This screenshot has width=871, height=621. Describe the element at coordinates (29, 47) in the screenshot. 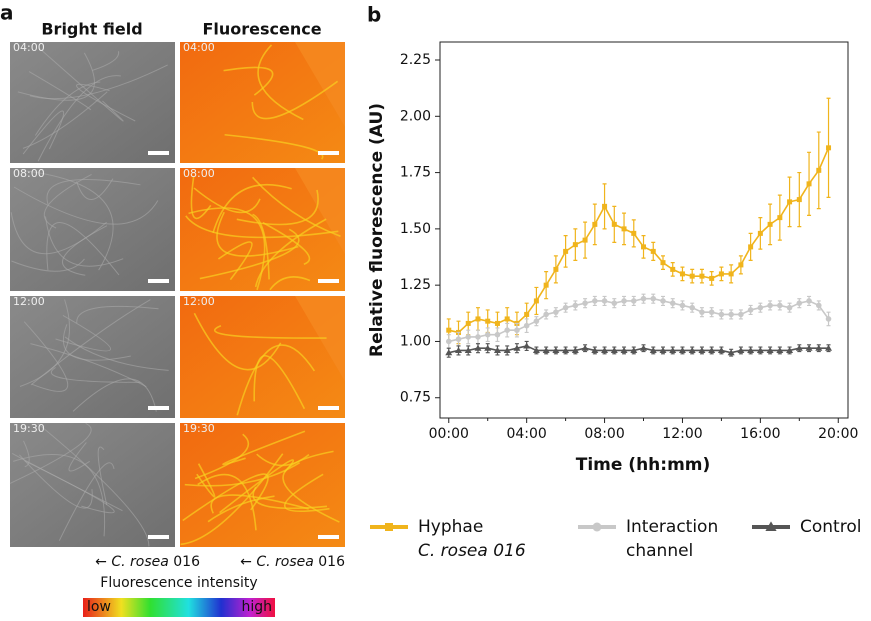

I see `timestamp: 04:00` at that location.